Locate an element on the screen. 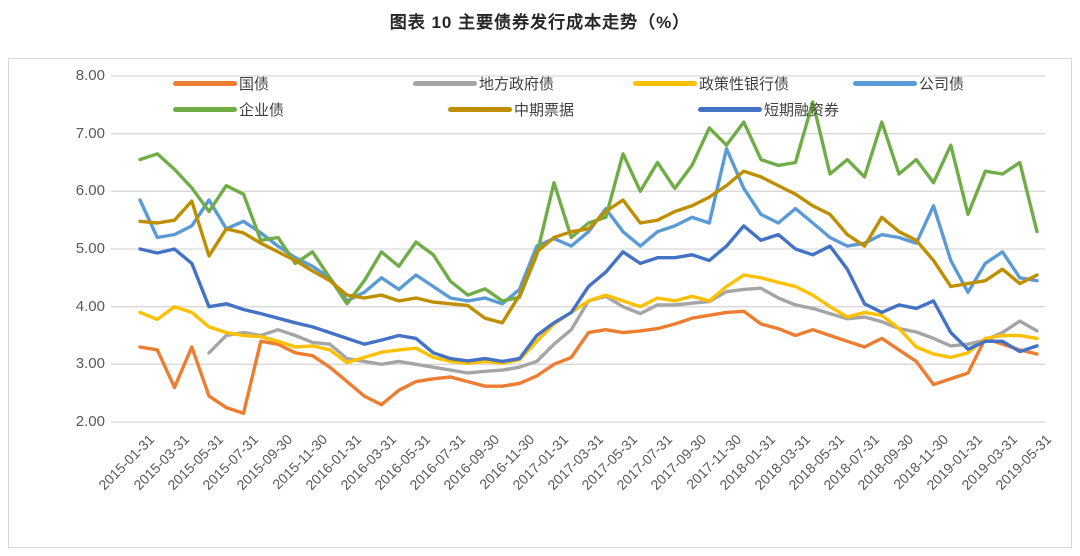  legend-label: 国债 is located at coordinates (254, 84).